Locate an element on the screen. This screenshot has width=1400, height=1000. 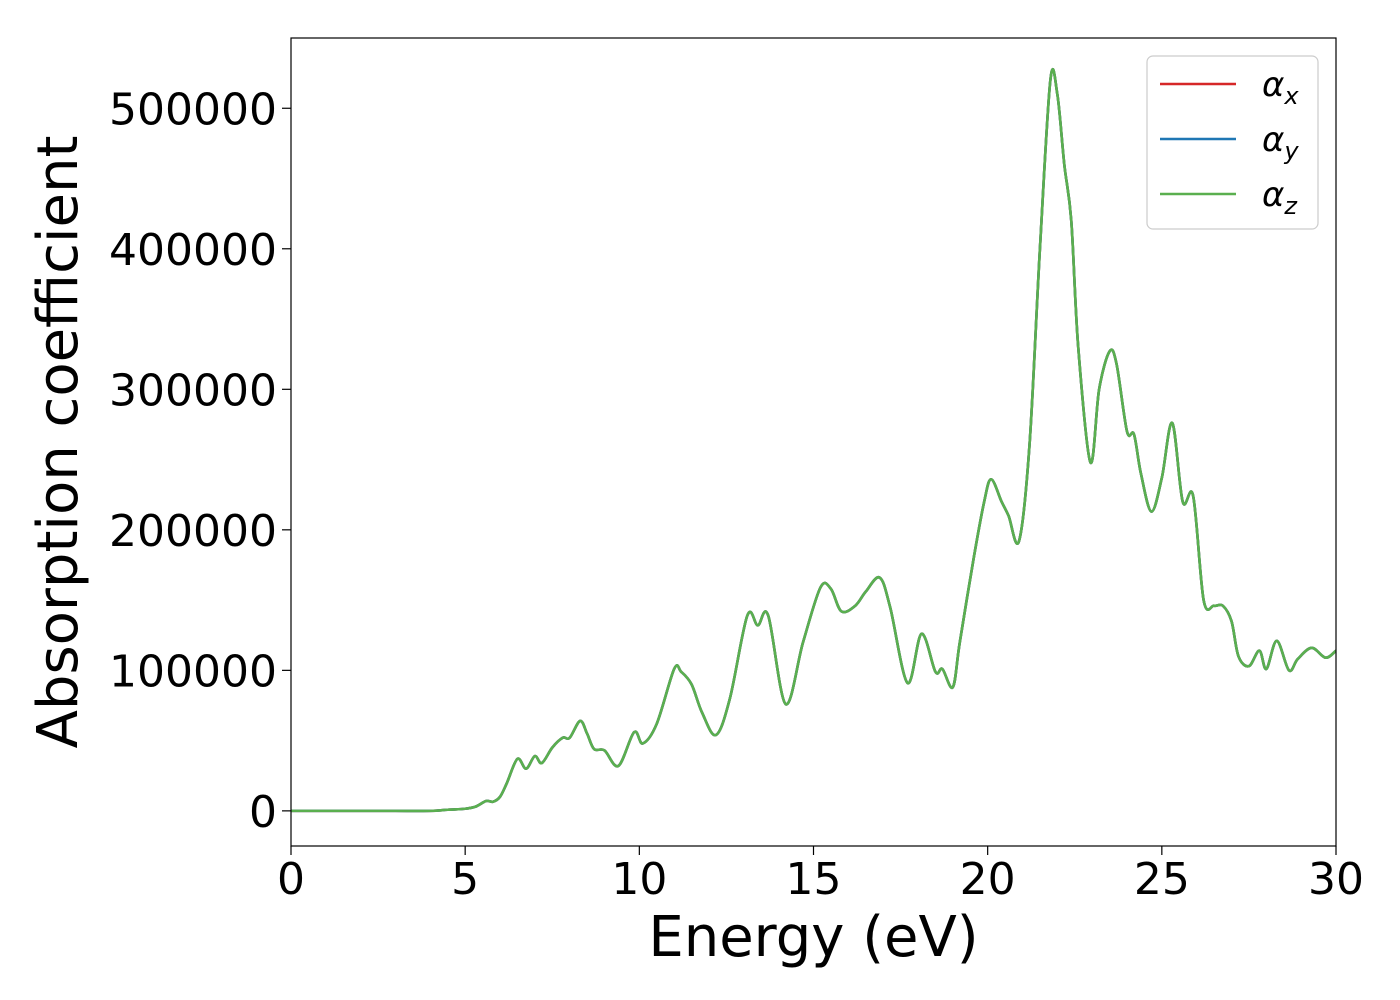
x-tick-label: 30 is located at coordinates (1336, 879).